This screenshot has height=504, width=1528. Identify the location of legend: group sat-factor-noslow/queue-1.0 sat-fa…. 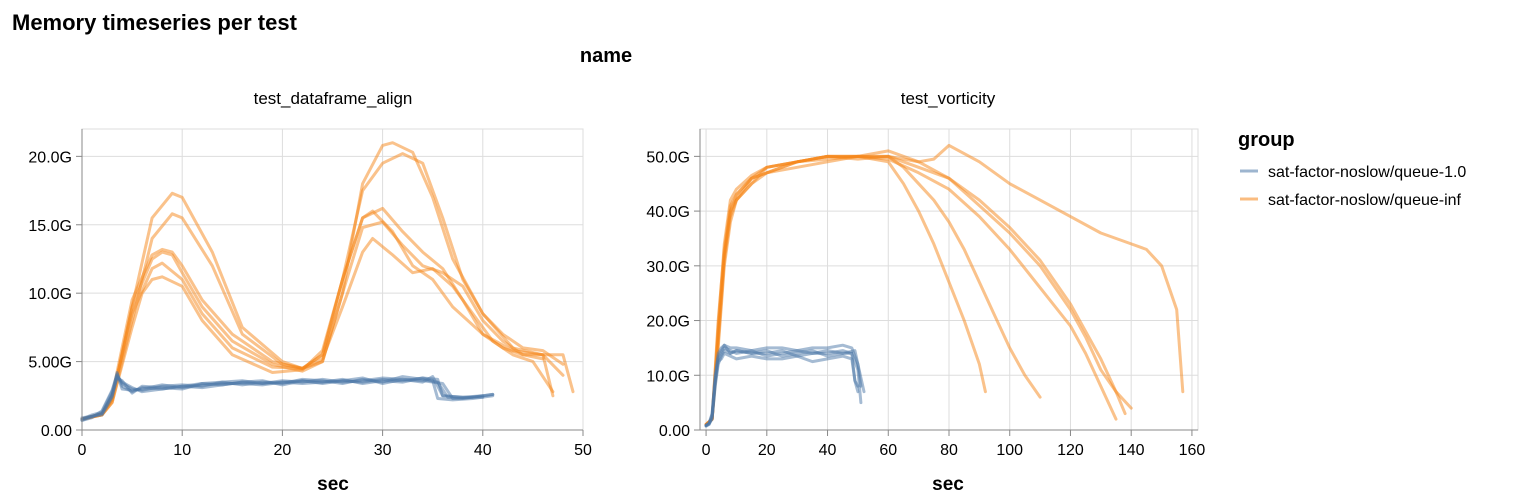
(1352, 169).